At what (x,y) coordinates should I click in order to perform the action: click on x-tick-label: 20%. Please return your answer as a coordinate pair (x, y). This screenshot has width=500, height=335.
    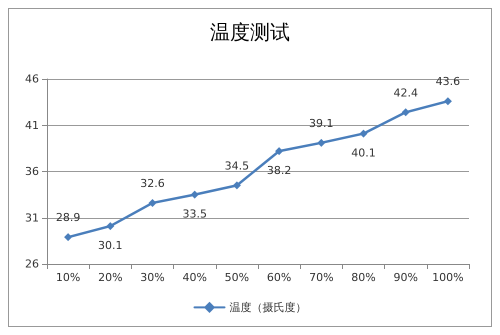
    Looking at the image, I should click on (110, 277).